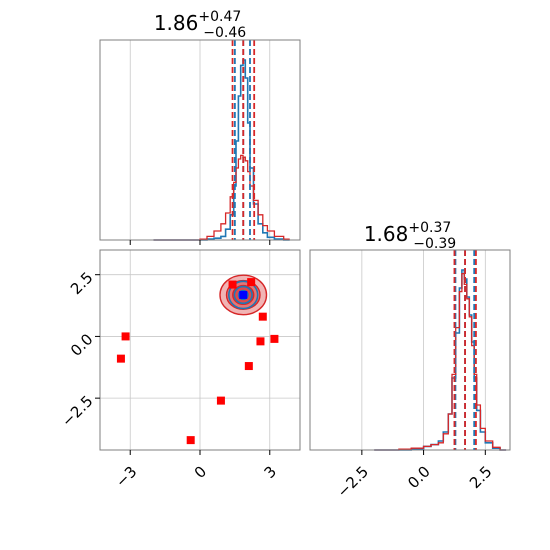 The height and width of the screenshot is (550, 550). Describe the element at coordinates (465, 350) in the screenshot. I see `histogram-2-quantile-lines` at that location.